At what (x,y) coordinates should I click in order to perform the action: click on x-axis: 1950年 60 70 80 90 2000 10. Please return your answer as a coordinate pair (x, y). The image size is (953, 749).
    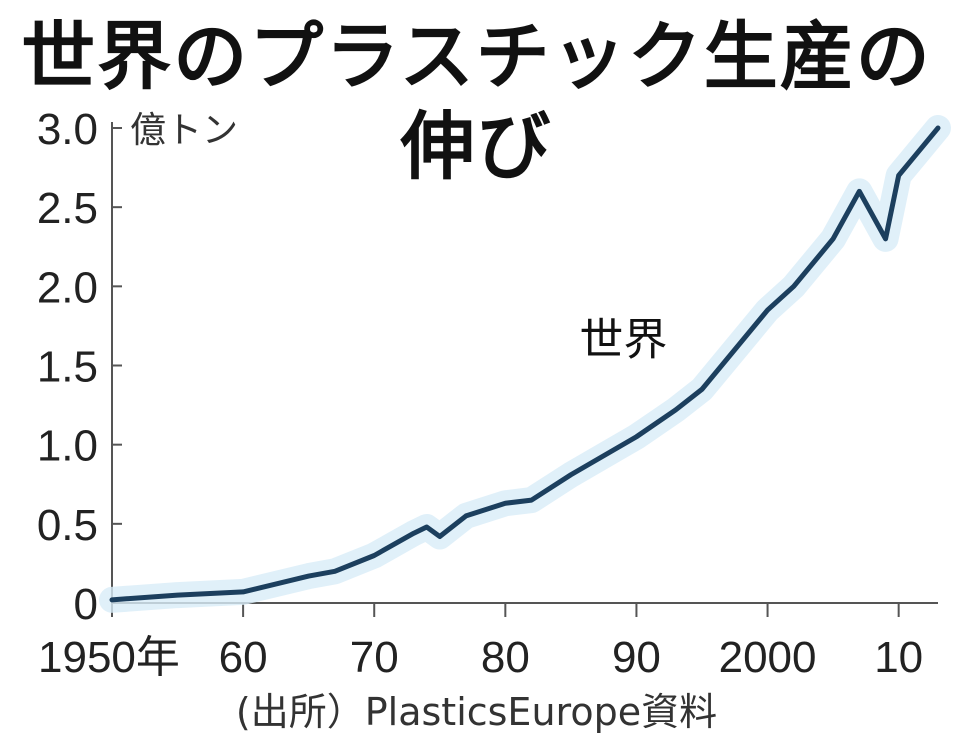
    Looking at the image, I should click on (488, 642).